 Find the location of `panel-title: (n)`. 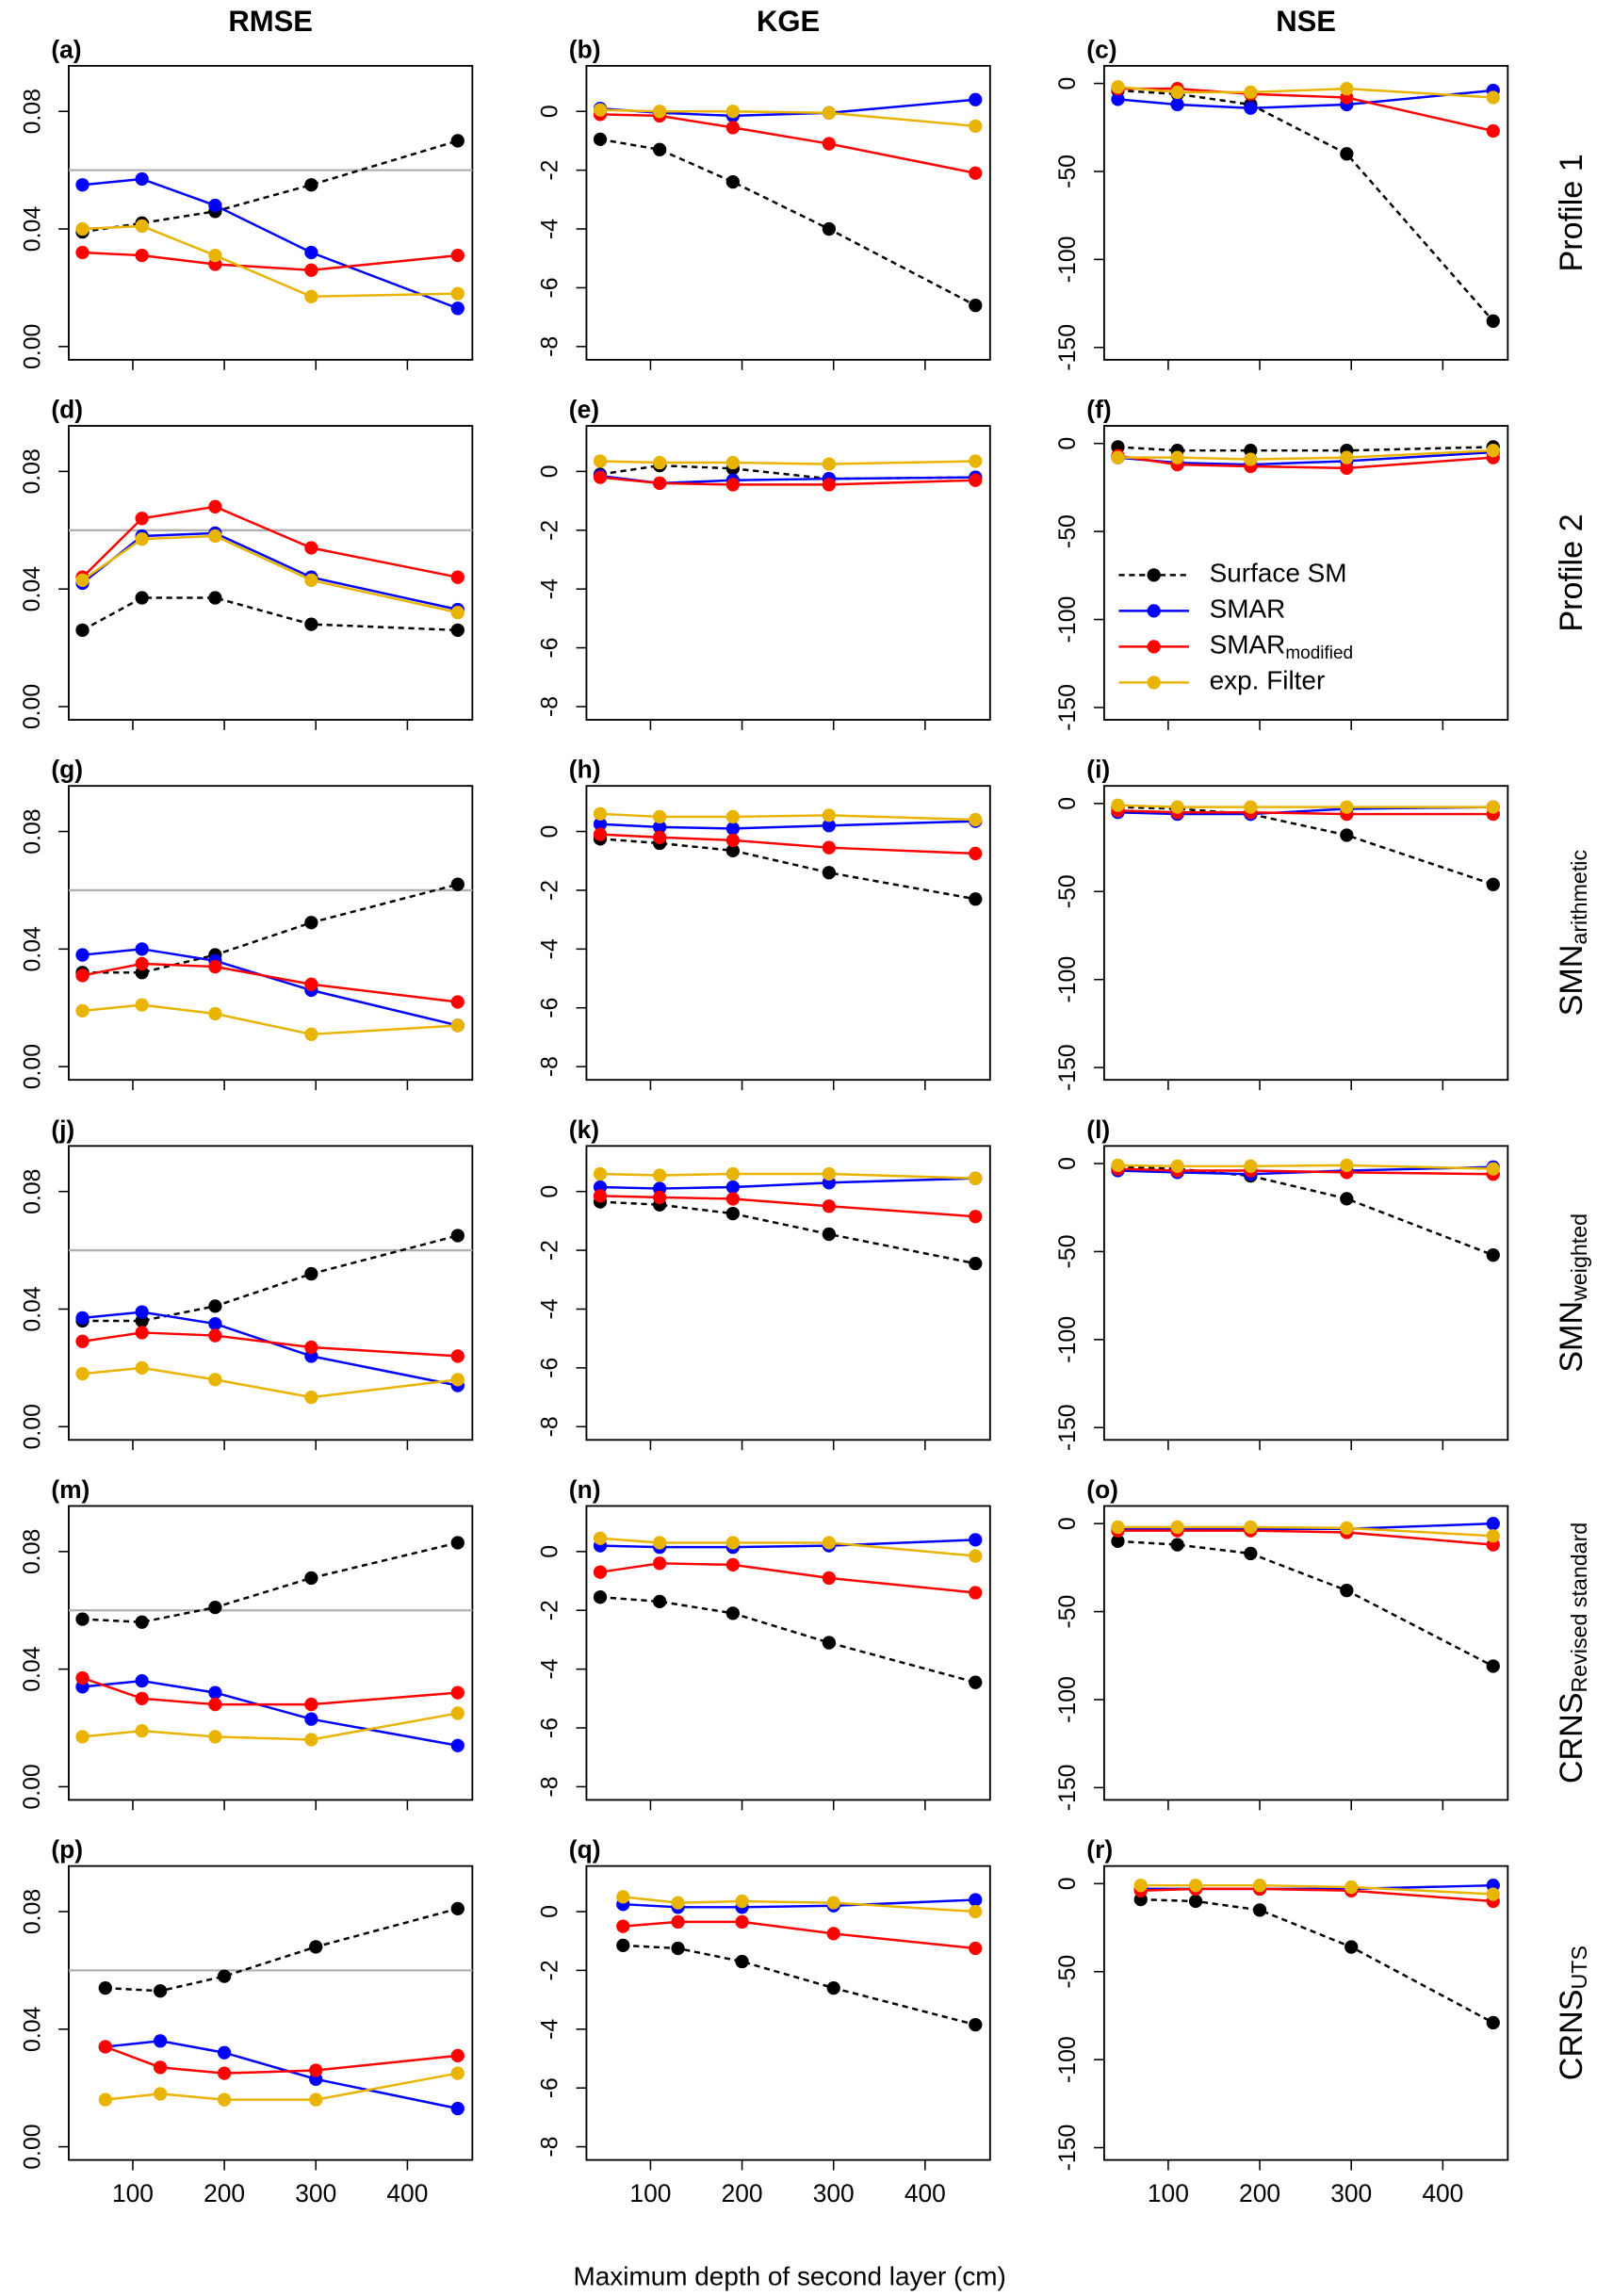

panel-title: (n) is located at coordinates (585, 1489).